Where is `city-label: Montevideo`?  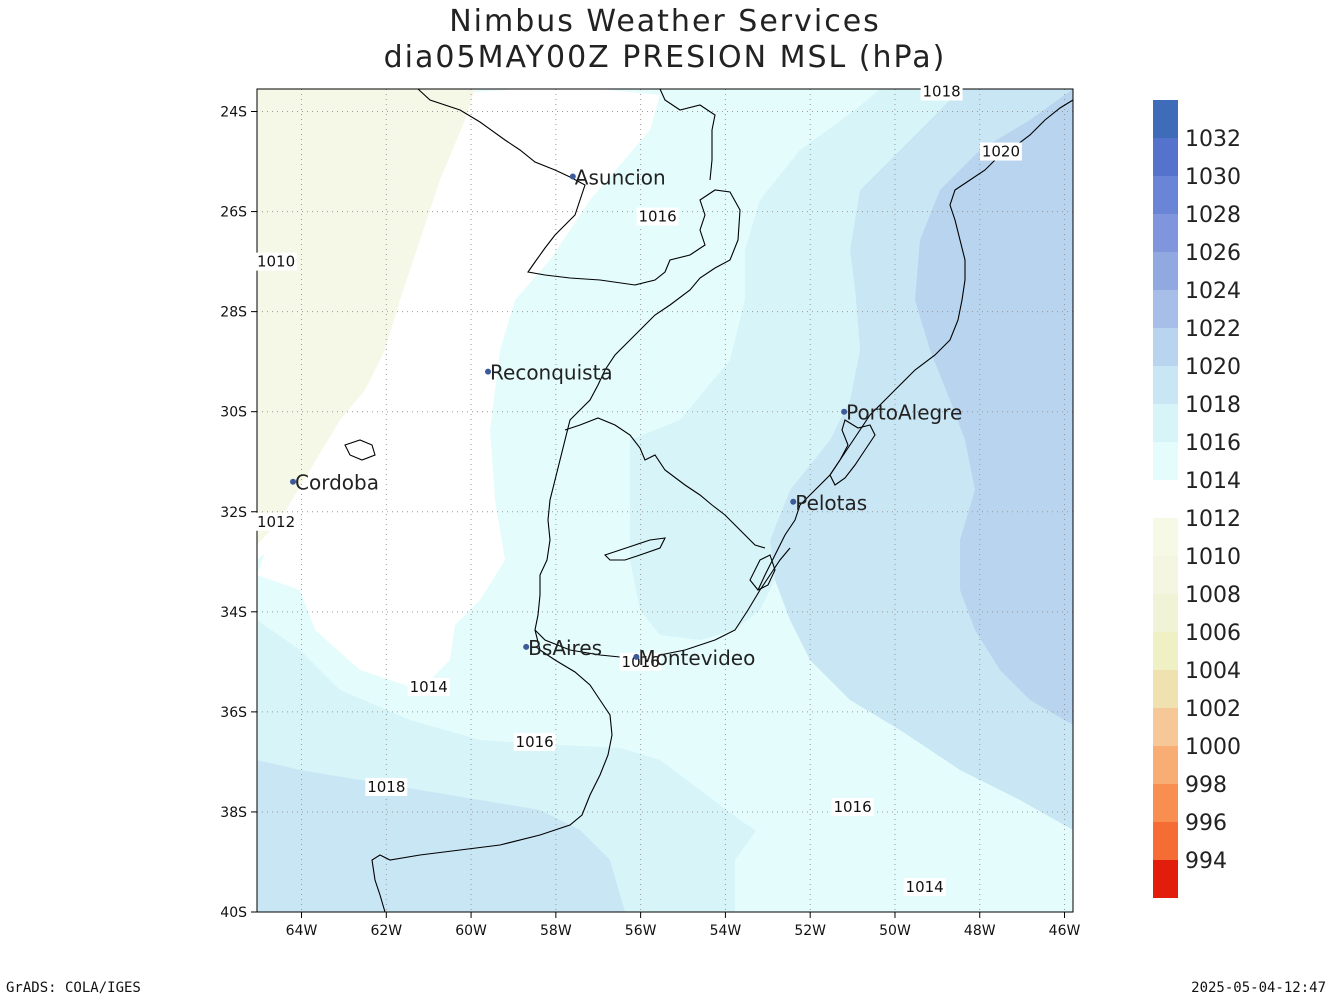
city-label: Montevideo is located at coordinates (696, 658).